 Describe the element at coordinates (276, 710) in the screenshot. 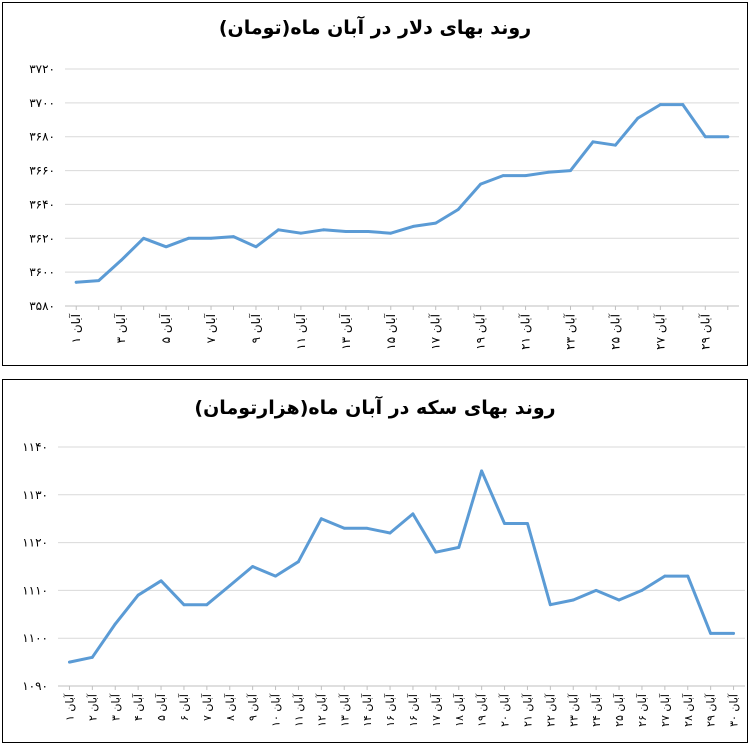

I see `x-tick-label: ۱۰ آبان` at that location.